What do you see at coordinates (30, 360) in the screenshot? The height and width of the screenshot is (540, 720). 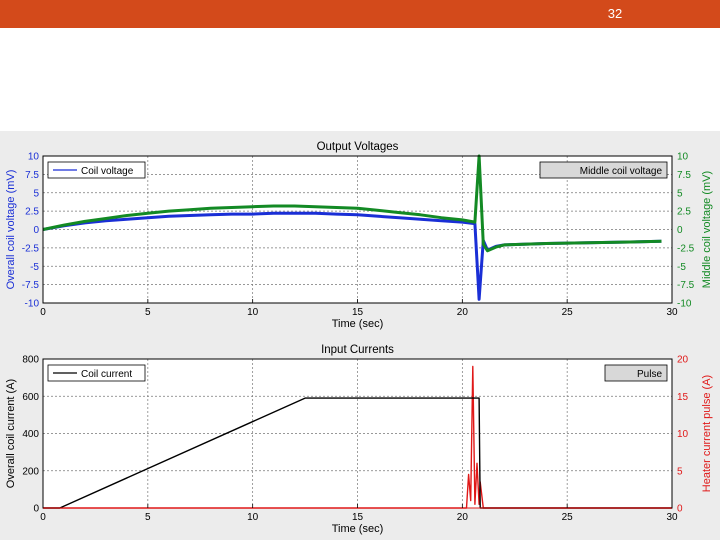 I see `input-currents-ytick-left-label: 800` at bounding box center [30, 360].